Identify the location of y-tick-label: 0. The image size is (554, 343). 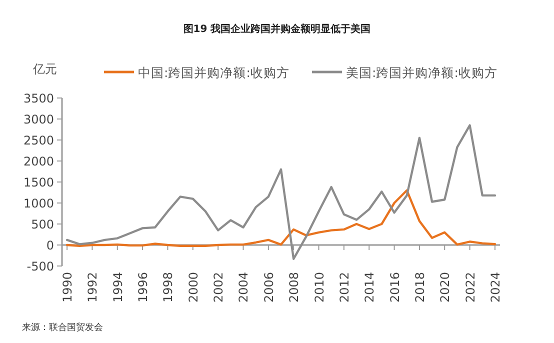
(50, 245).